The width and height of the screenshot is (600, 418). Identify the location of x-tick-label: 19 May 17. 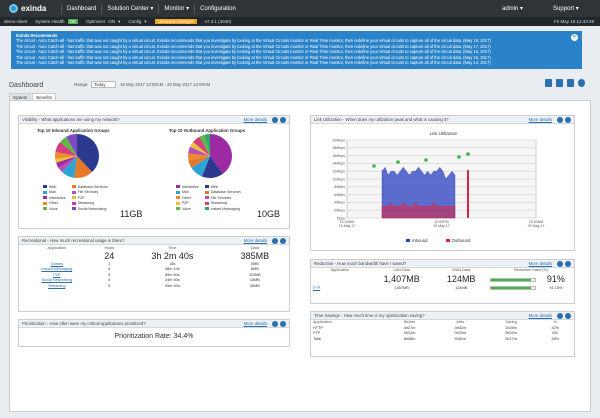
(441, 226).